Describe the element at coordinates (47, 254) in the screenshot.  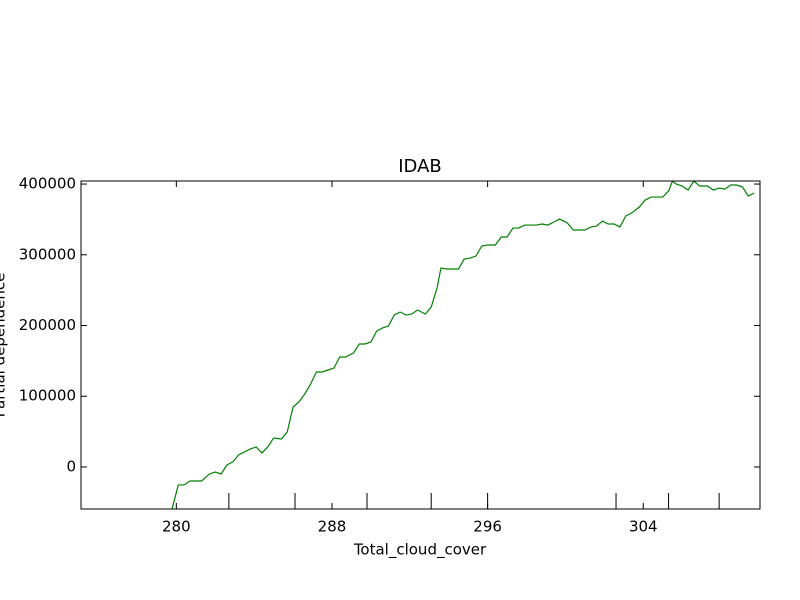
I see `y-tick-label: 300000` at that location.